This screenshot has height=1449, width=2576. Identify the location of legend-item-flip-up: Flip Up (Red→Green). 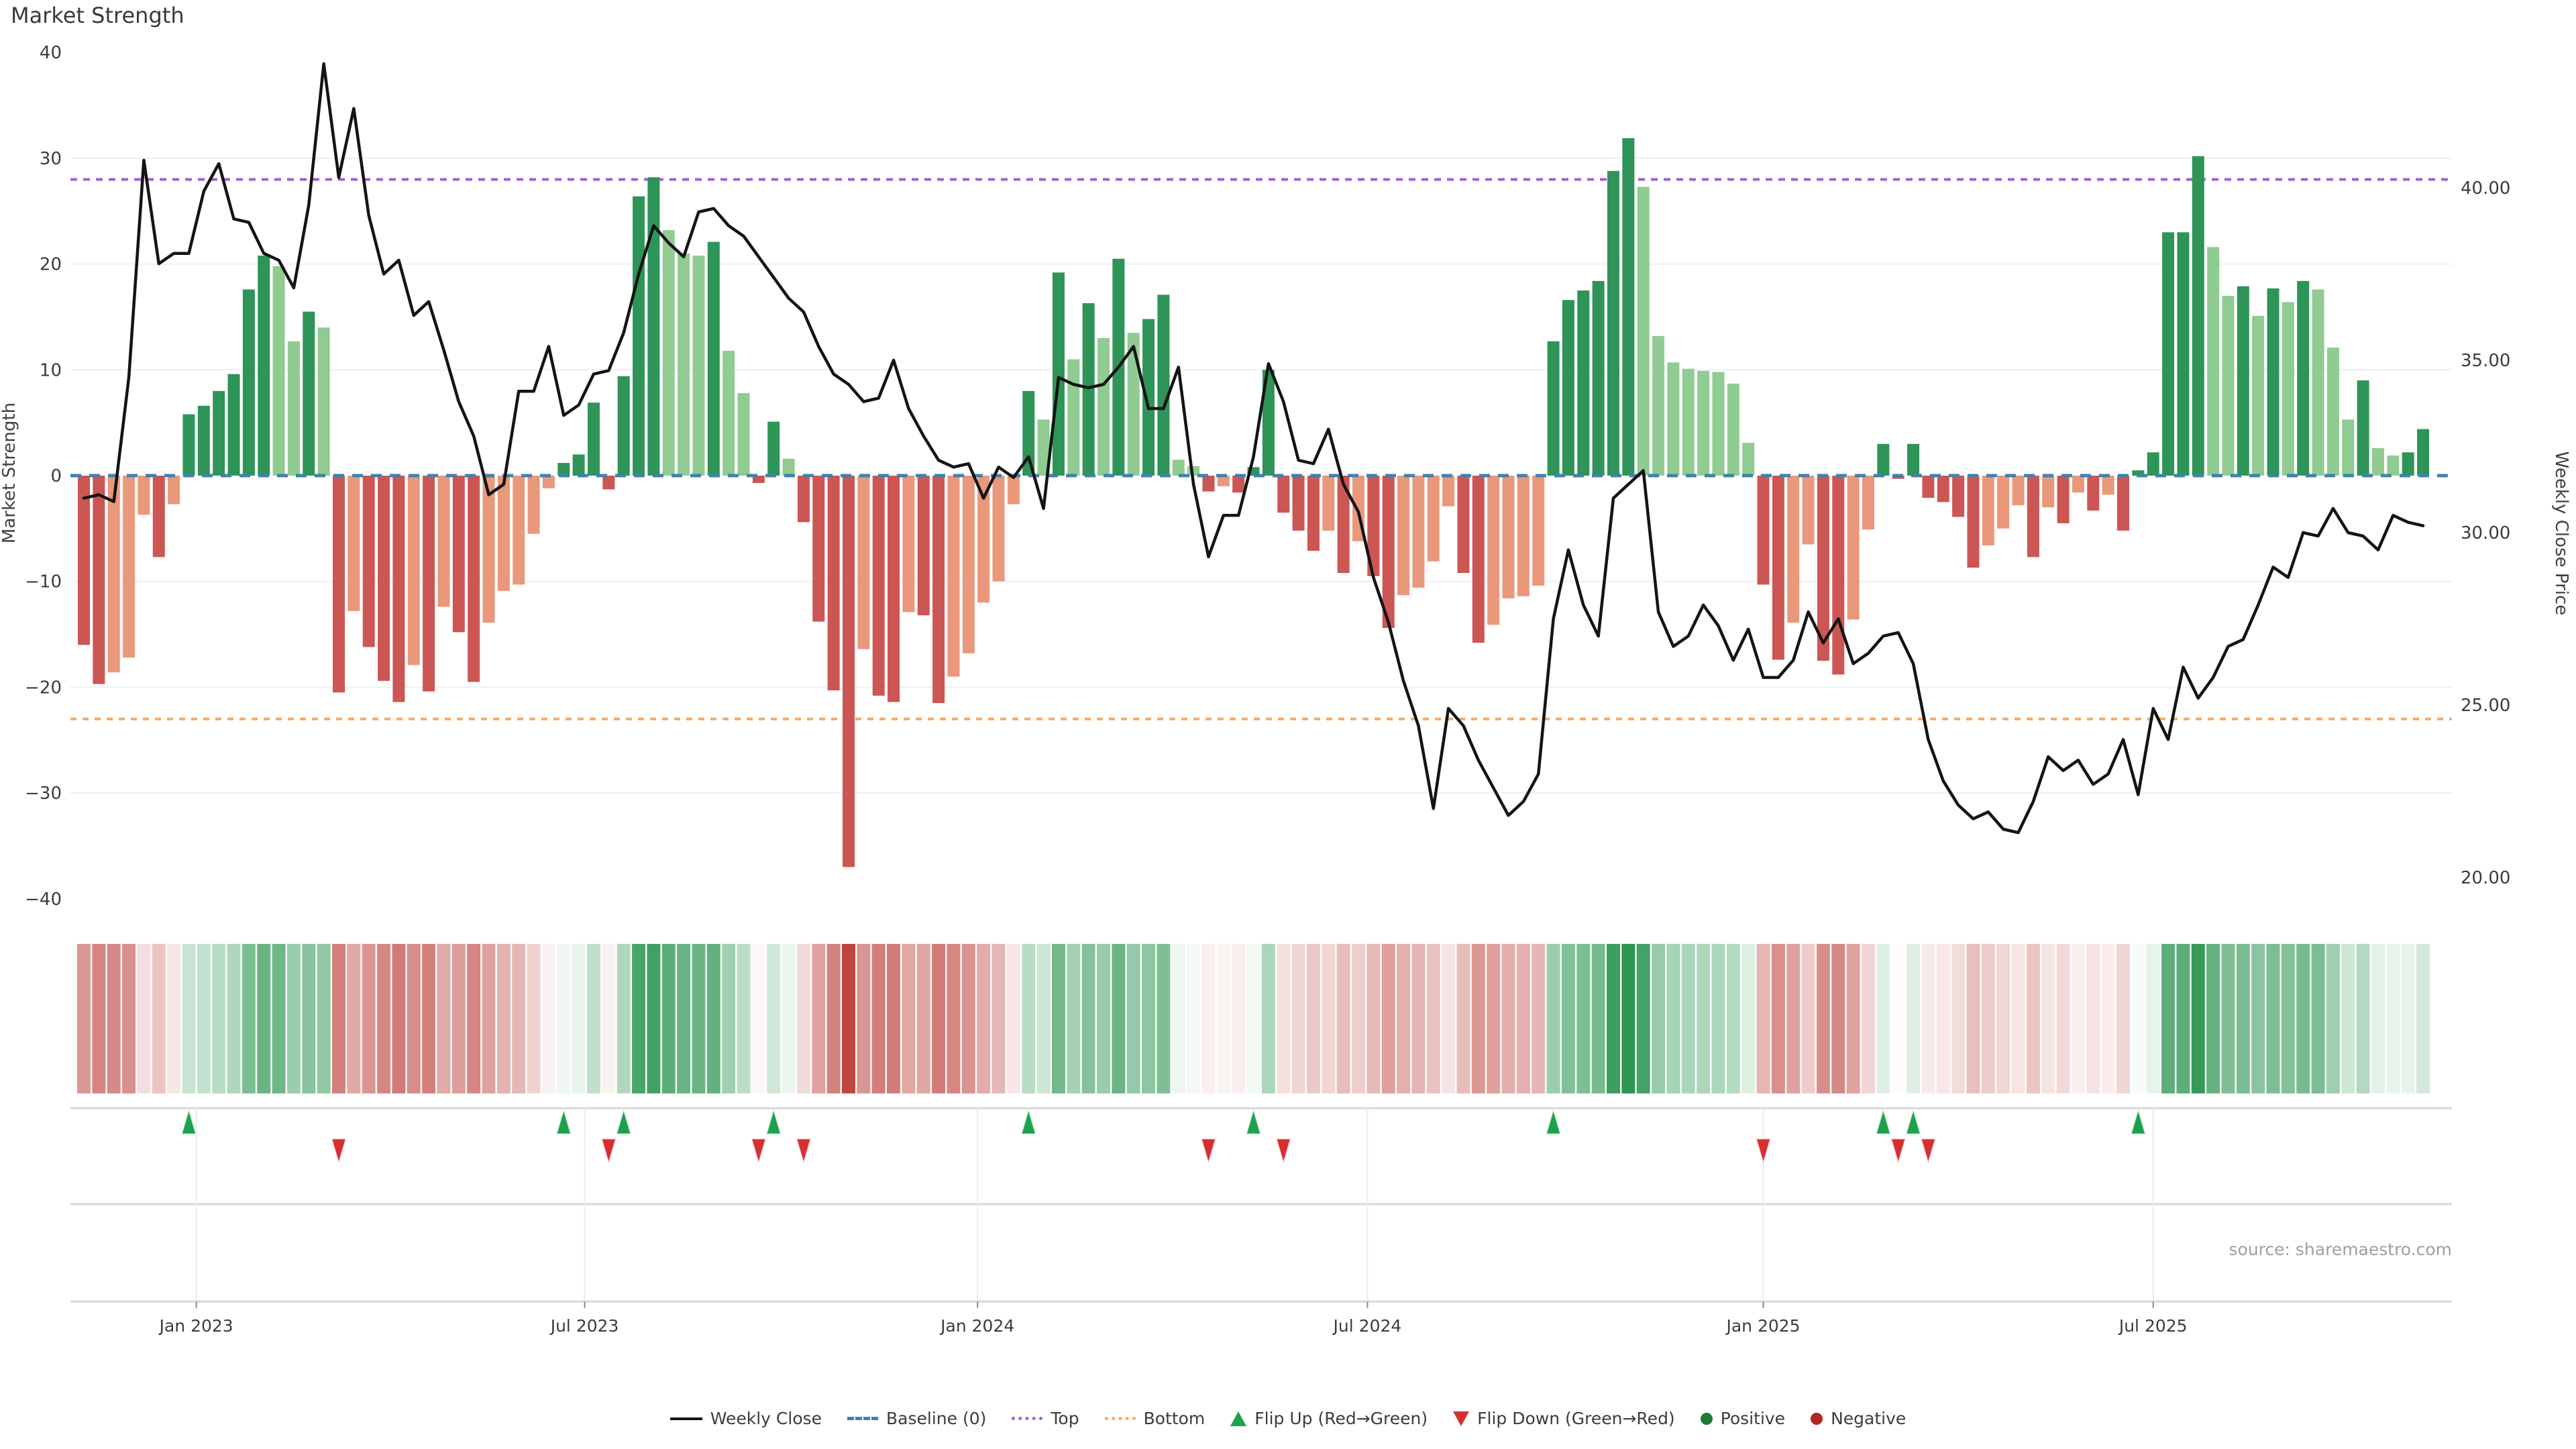
(1329, 1418).